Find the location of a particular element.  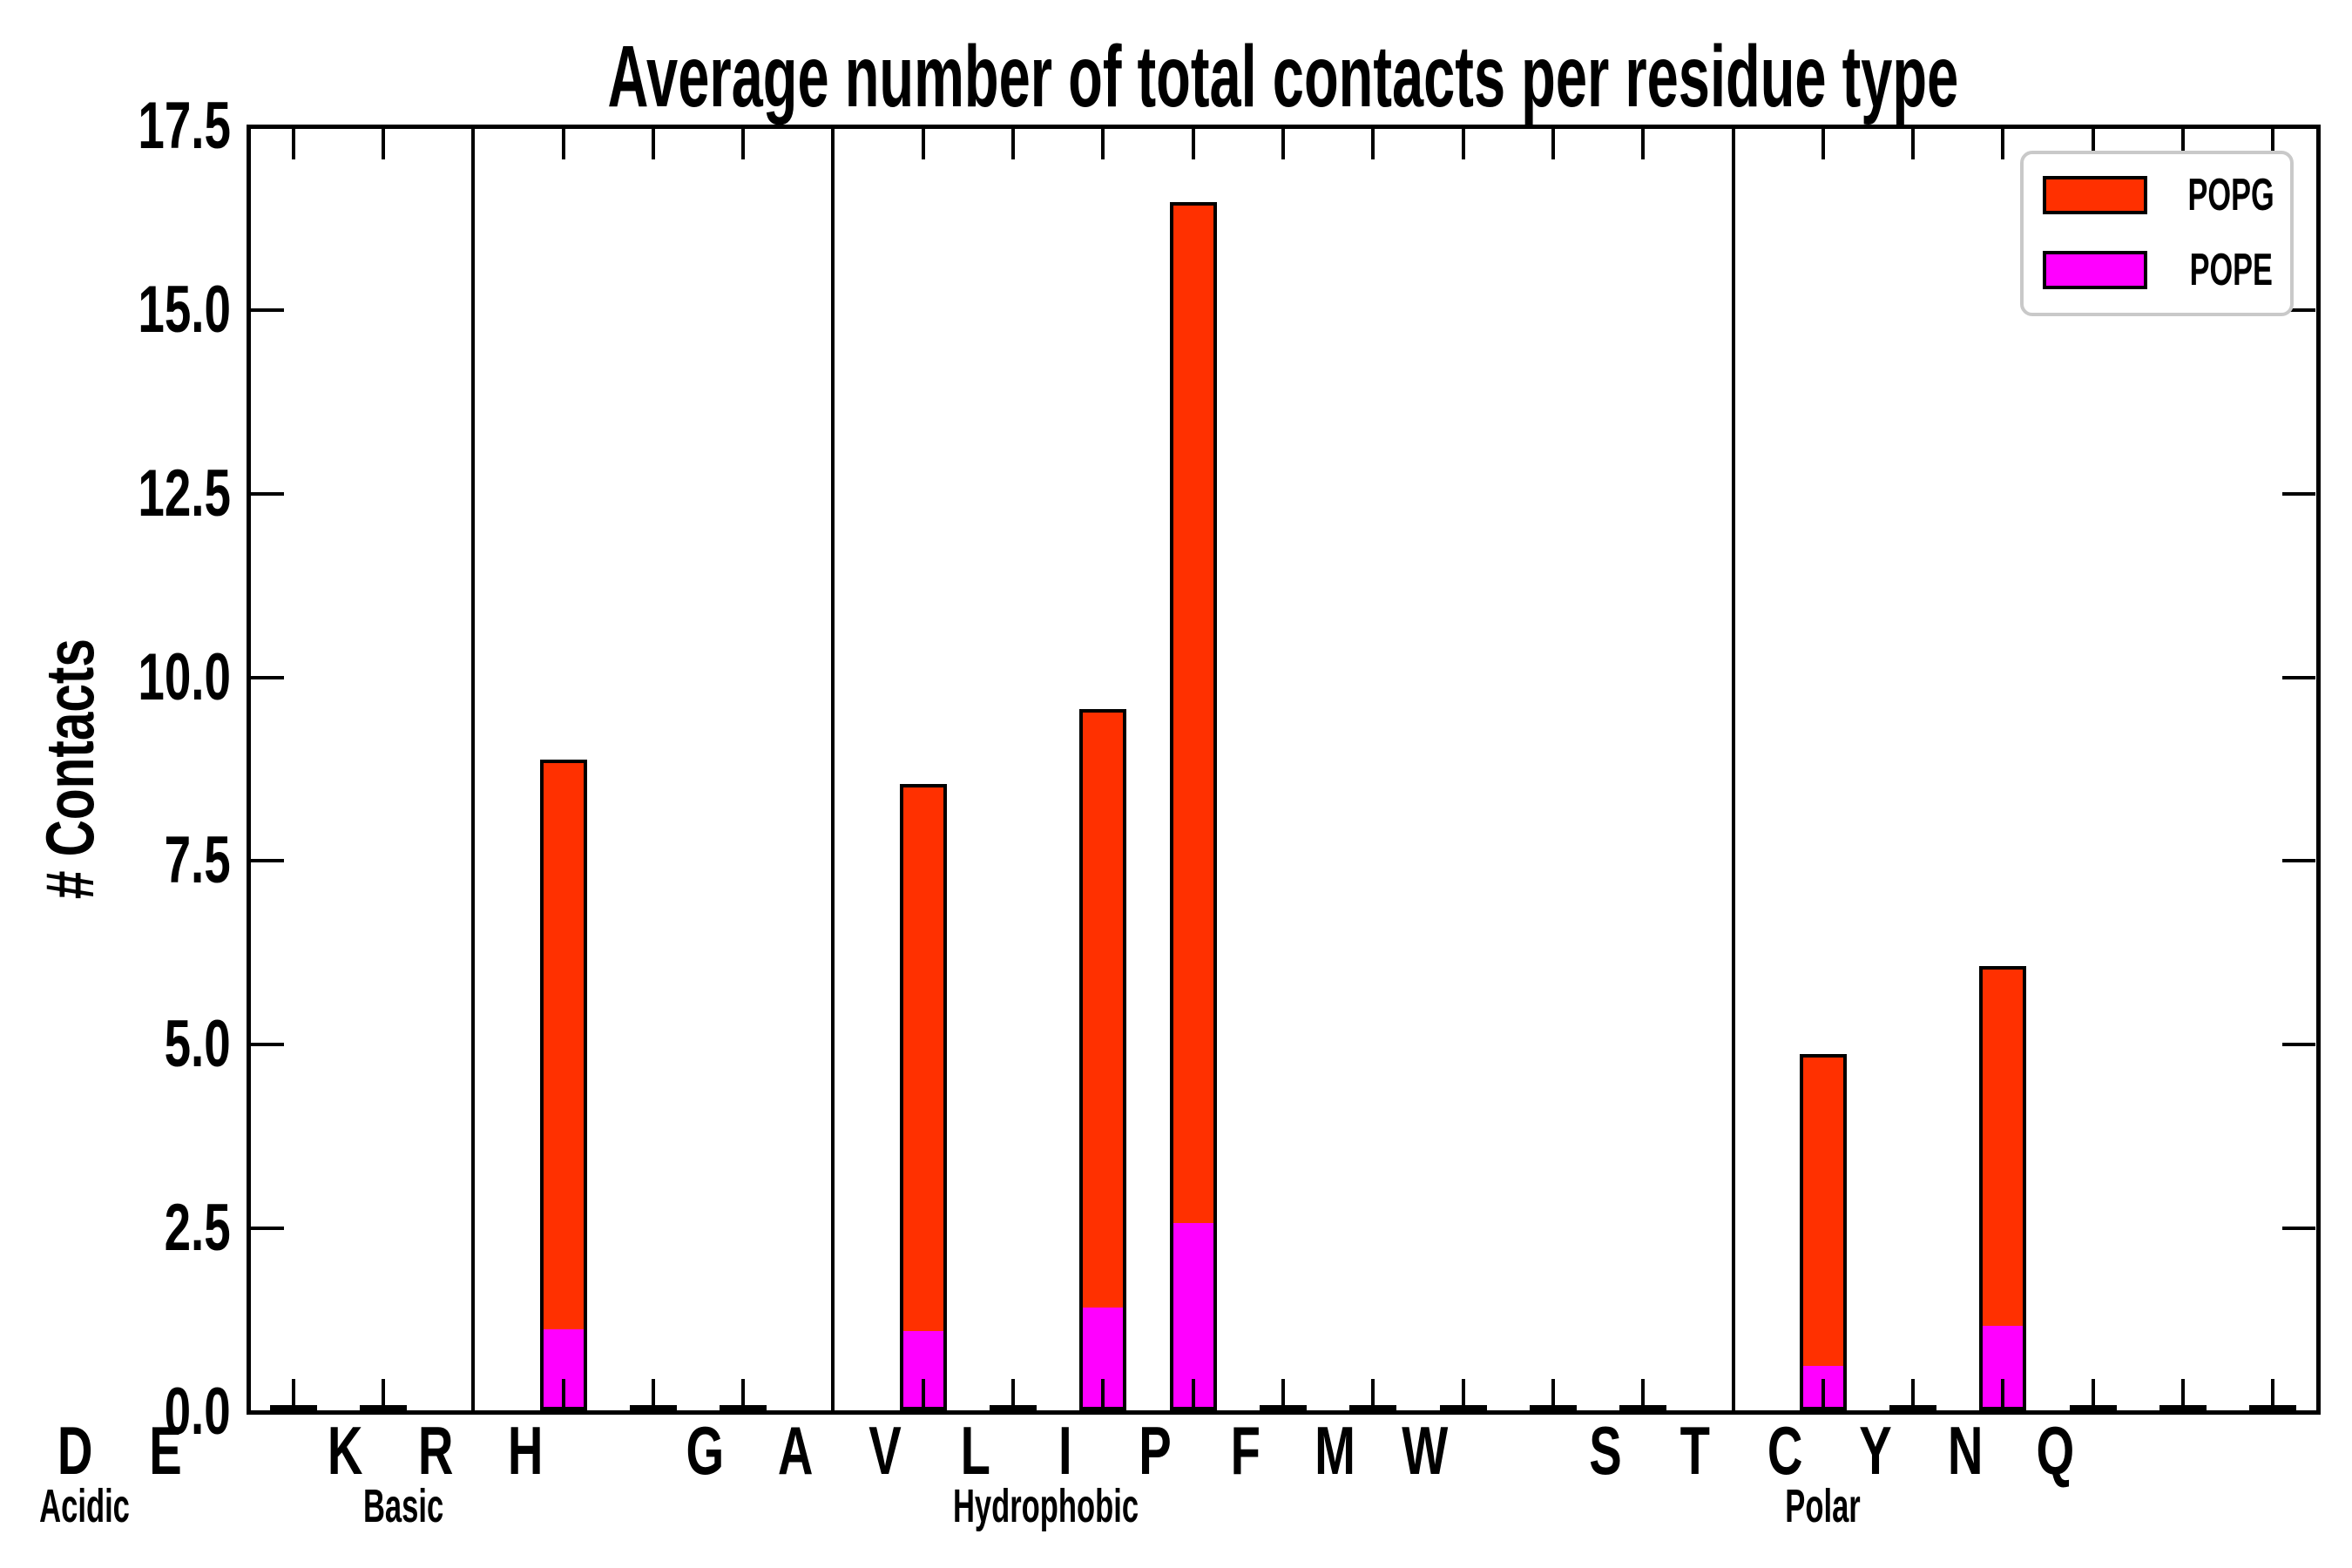

bar-G-popg is located at coordinates (923, 1057).